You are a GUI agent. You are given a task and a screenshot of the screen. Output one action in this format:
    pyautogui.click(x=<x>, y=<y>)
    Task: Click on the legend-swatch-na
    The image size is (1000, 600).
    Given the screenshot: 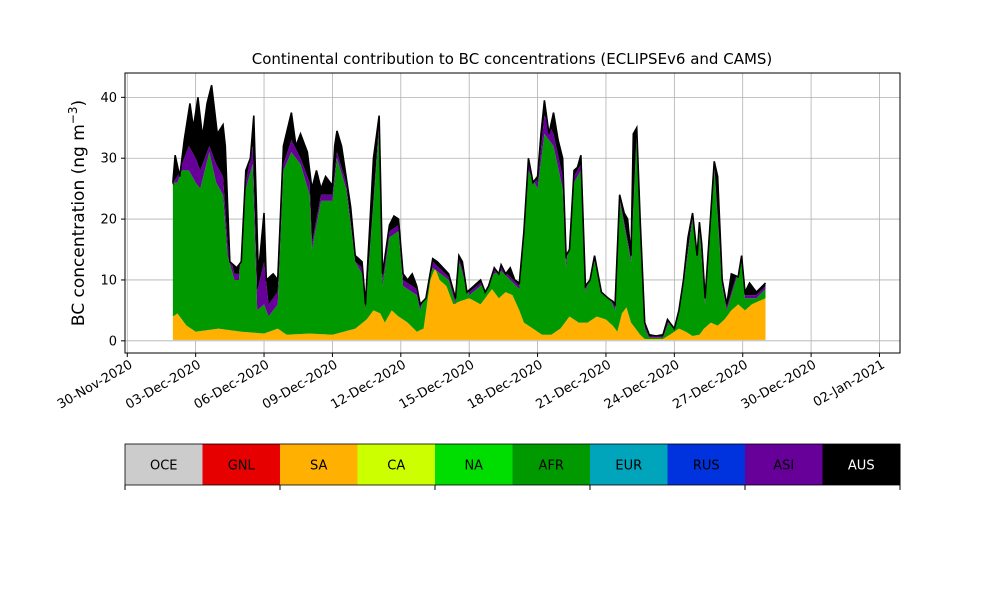 What is the action you would take?
    pyautogui.click(x=474, y=464)
    